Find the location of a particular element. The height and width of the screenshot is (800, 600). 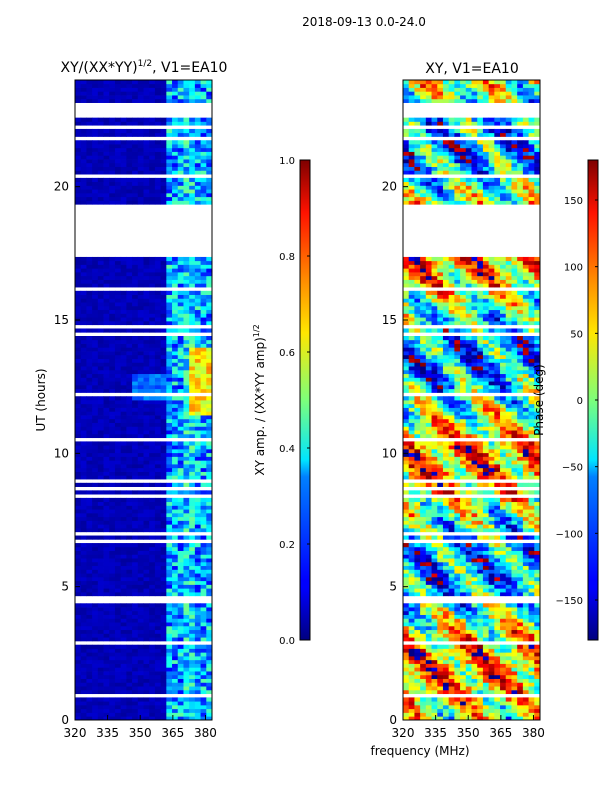

amp-x-axis: 320 335 350 365 380 is located at coordinates (140, 727).